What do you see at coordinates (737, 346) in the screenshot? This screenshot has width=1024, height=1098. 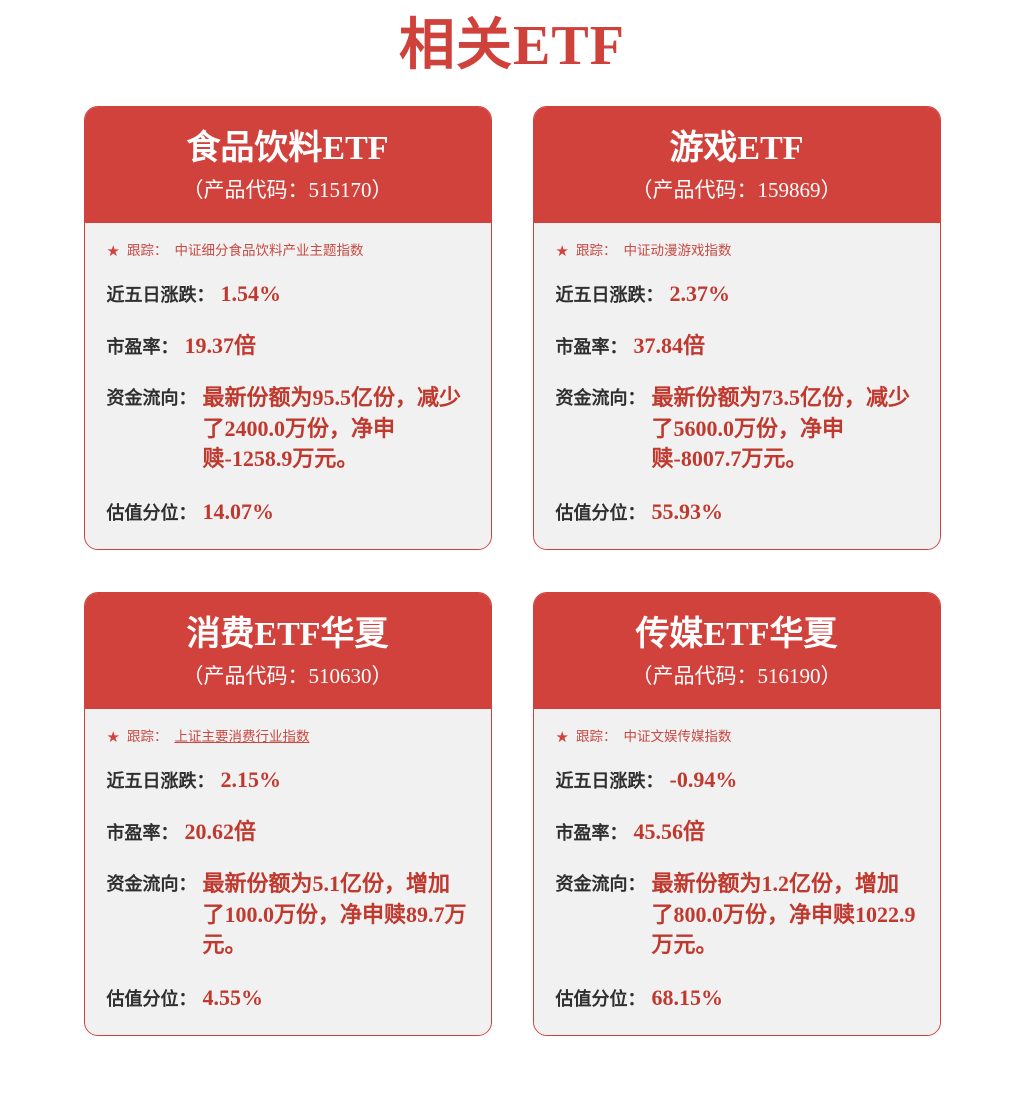 I see `pe-ratio-row: 市盈率： 37.84倍` at bounding box center [737, 346].